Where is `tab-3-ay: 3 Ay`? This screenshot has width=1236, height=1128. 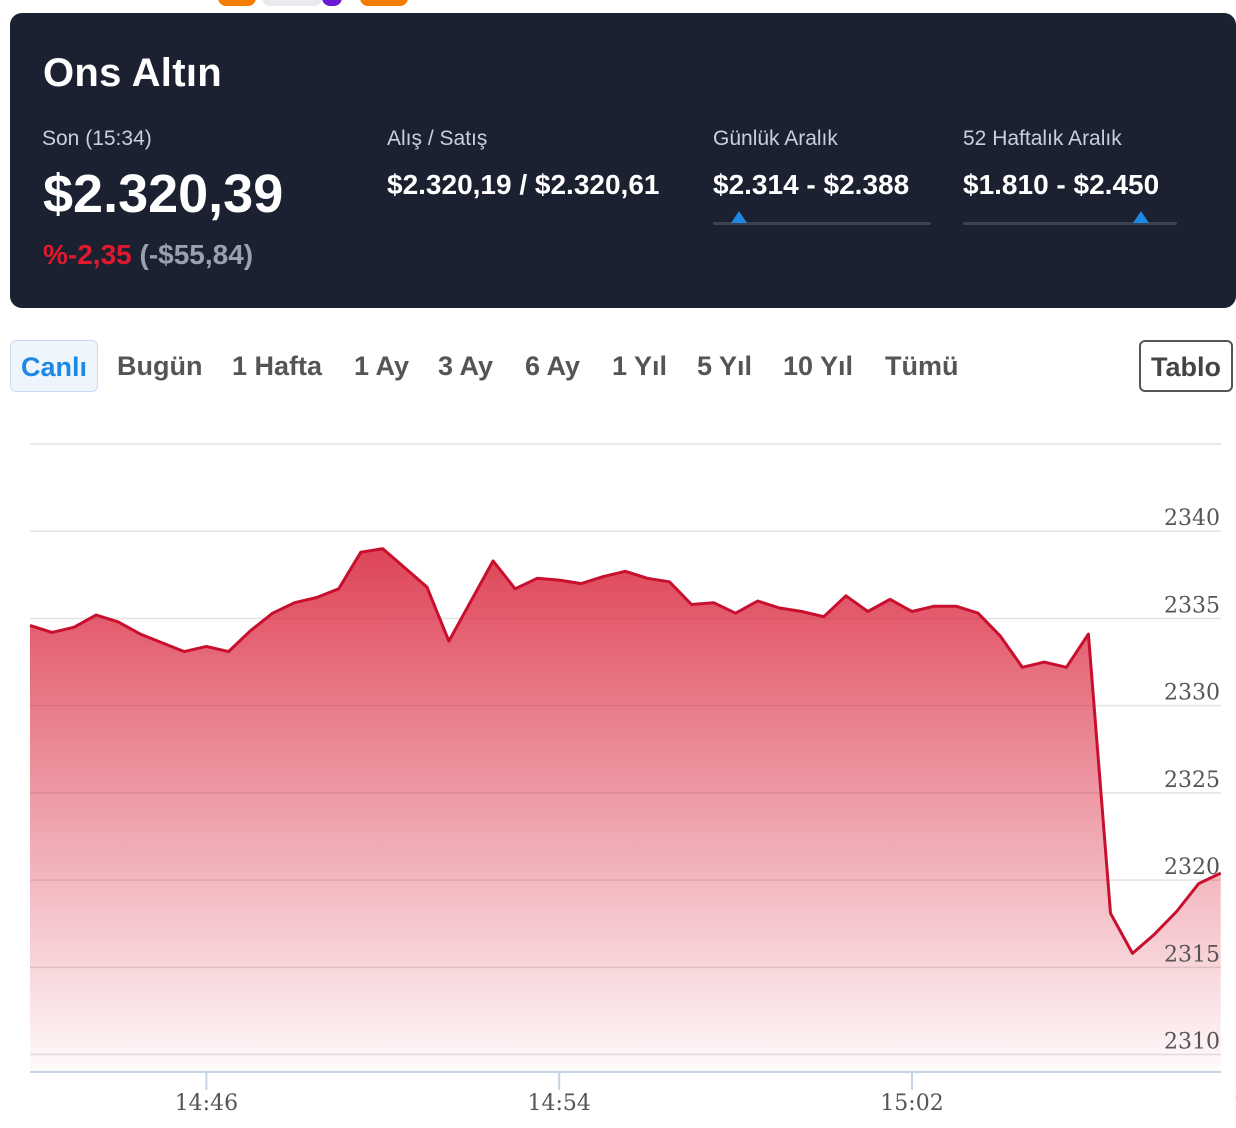 tab-3-ay: 3 Ay is located at coordinates (466, 366).